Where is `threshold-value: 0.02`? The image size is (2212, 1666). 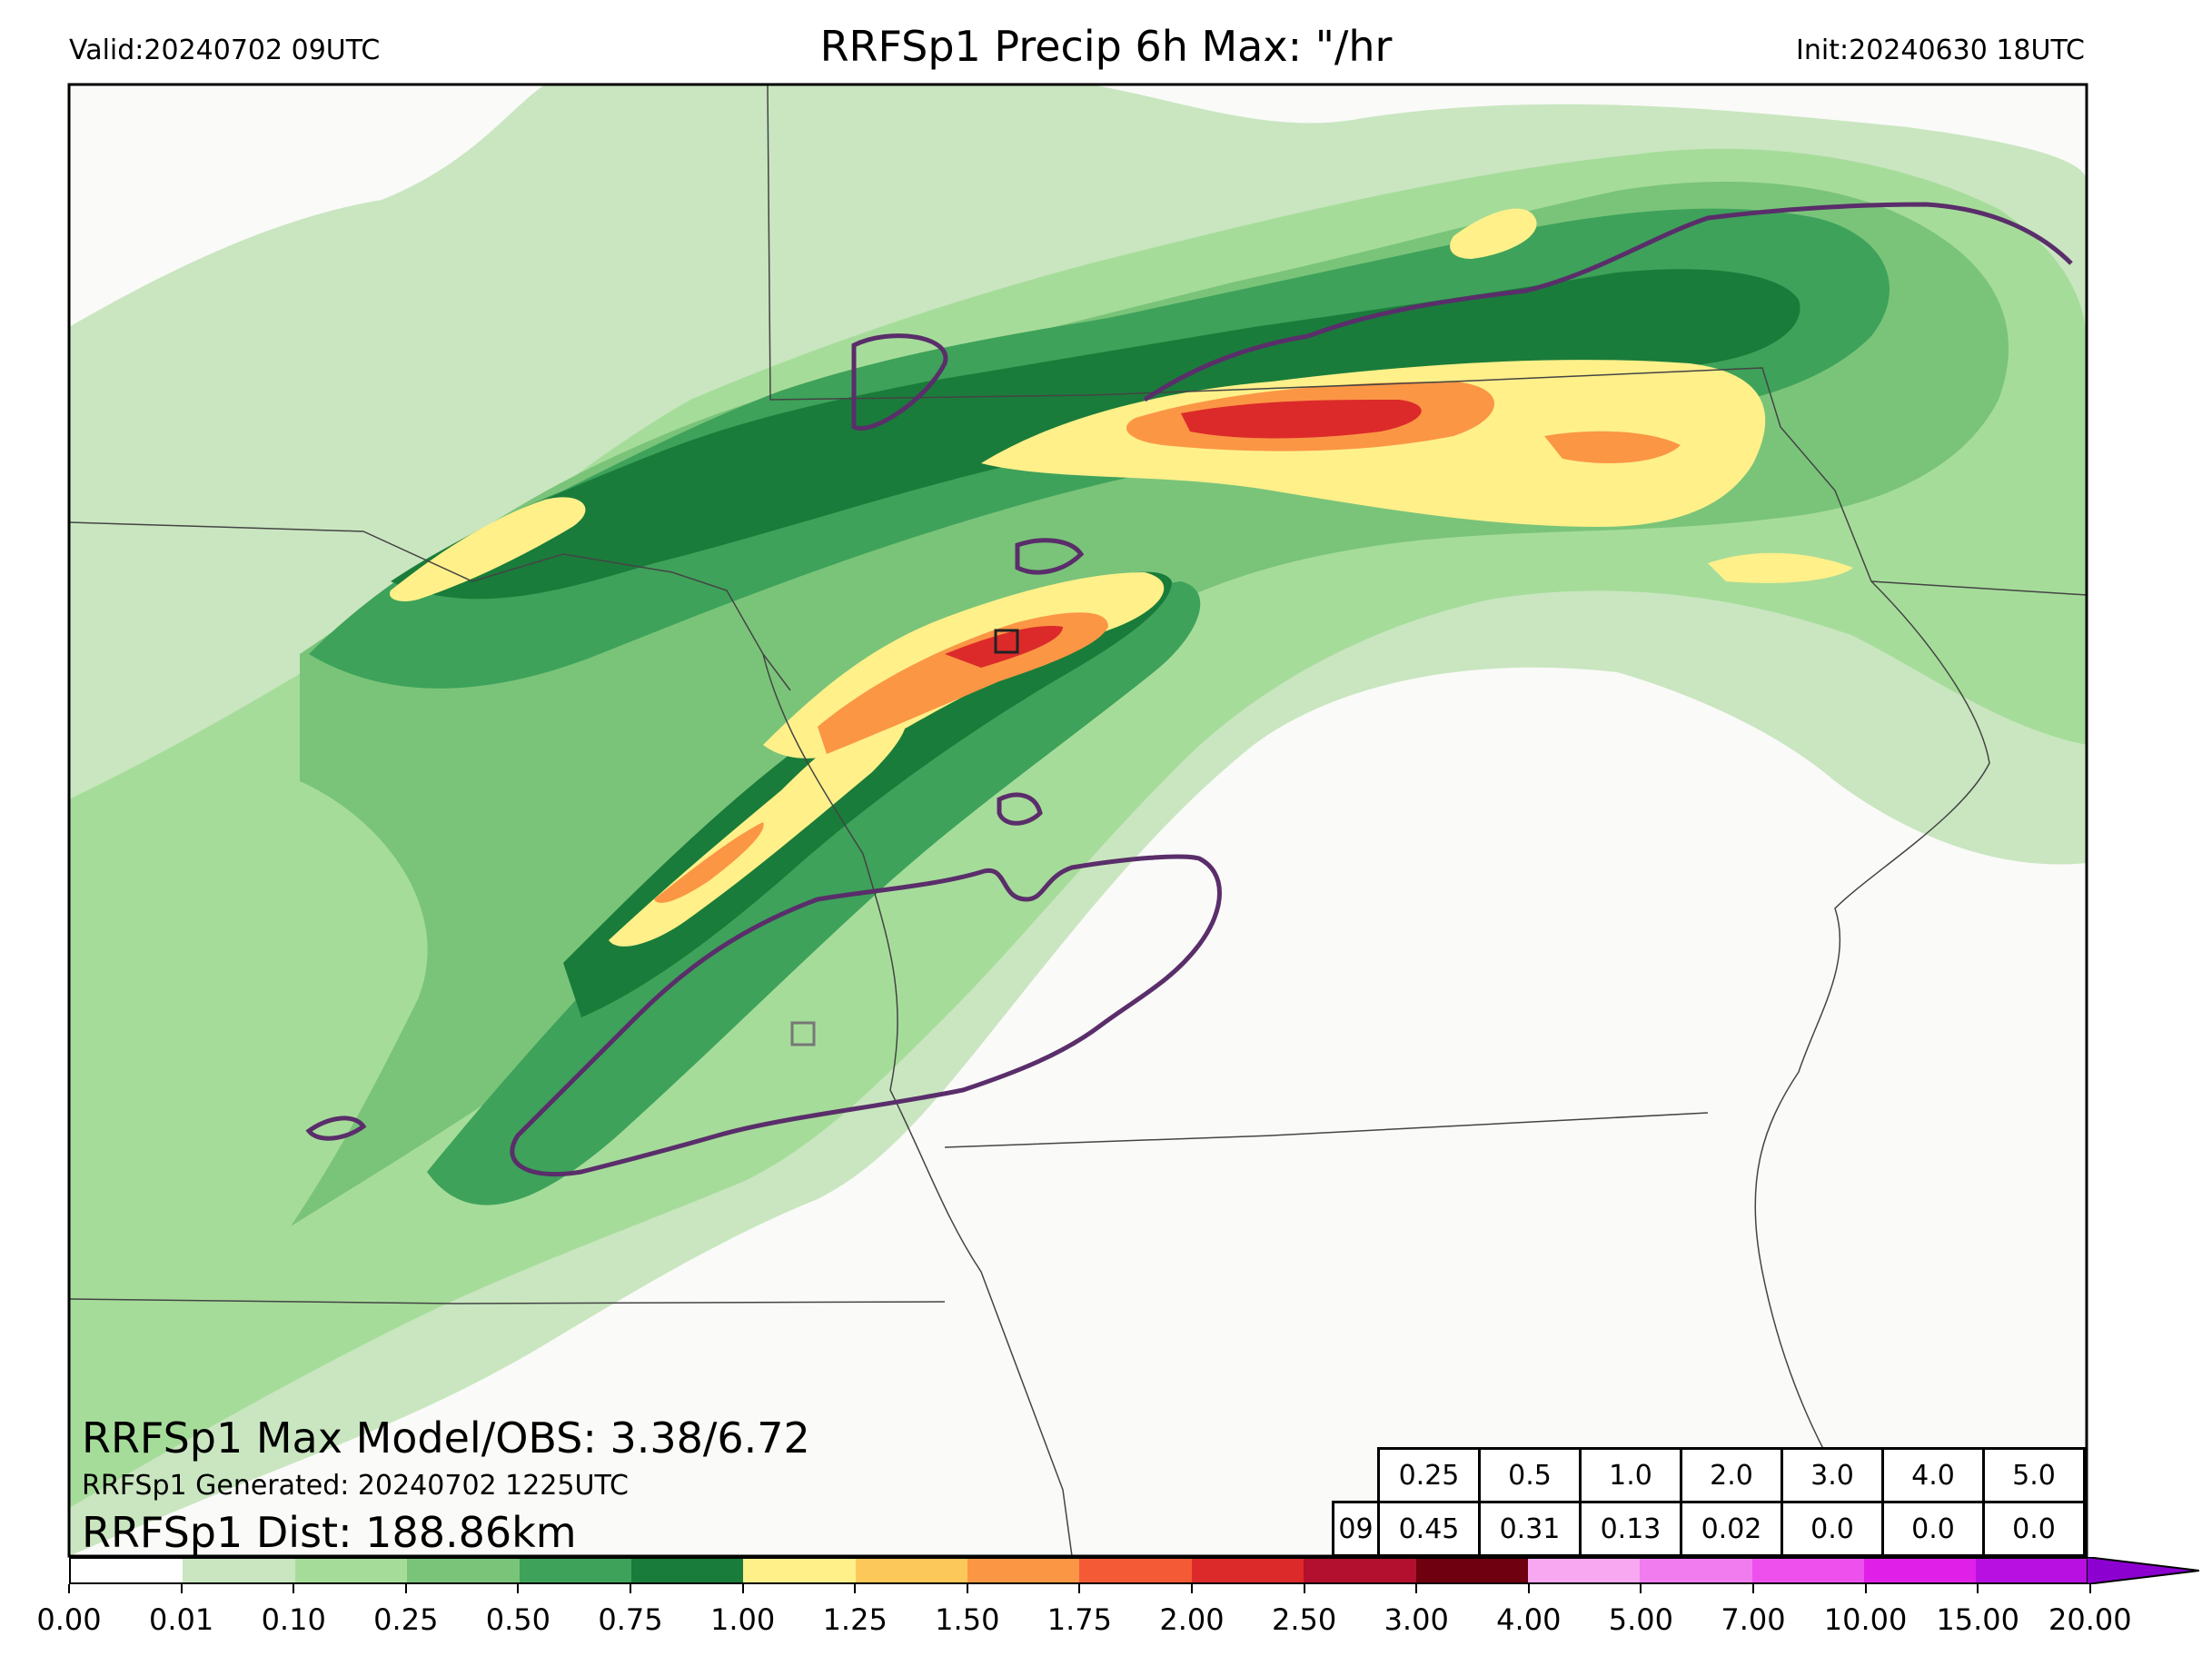
threshold-value: 0.02 is located at coordinates (1731, 1529).